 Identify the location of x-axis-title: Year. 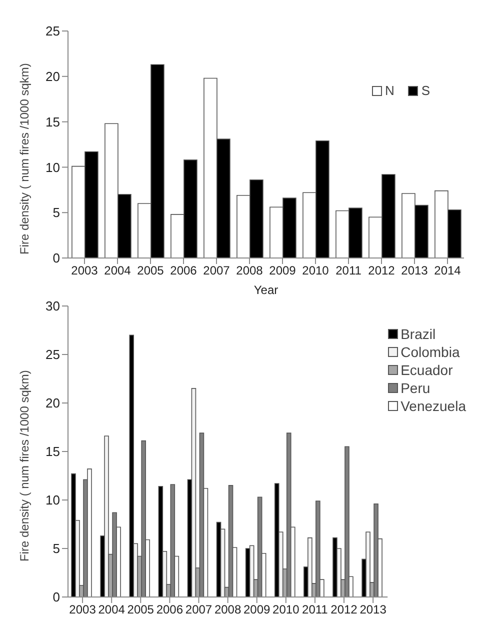
(266, 290).